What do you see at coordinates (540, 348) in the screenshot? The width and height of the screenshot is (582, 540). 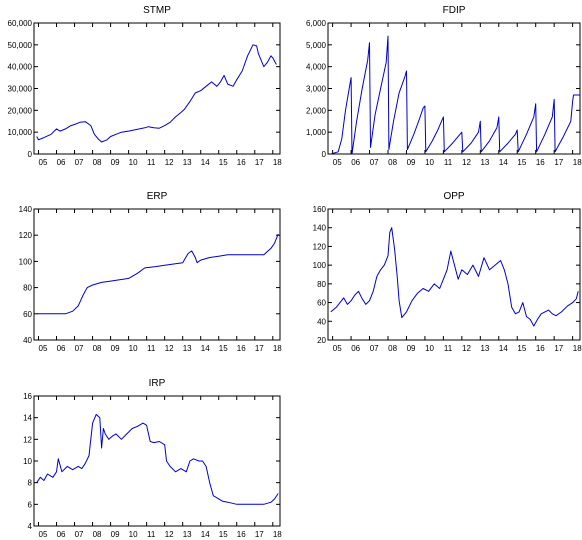 I see `opp-x-tick-label: 16` at bounding box center [540, 348].